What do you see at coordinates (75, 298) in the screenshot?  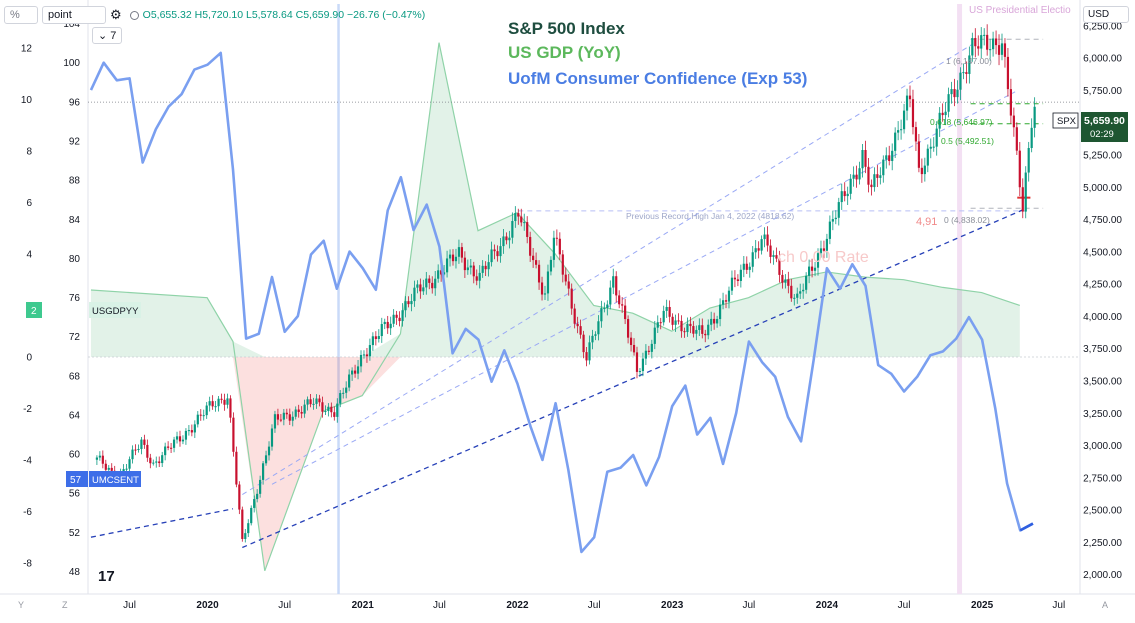 I see `sentiment-axis-tick: 76` at bounding box center [75, 298].